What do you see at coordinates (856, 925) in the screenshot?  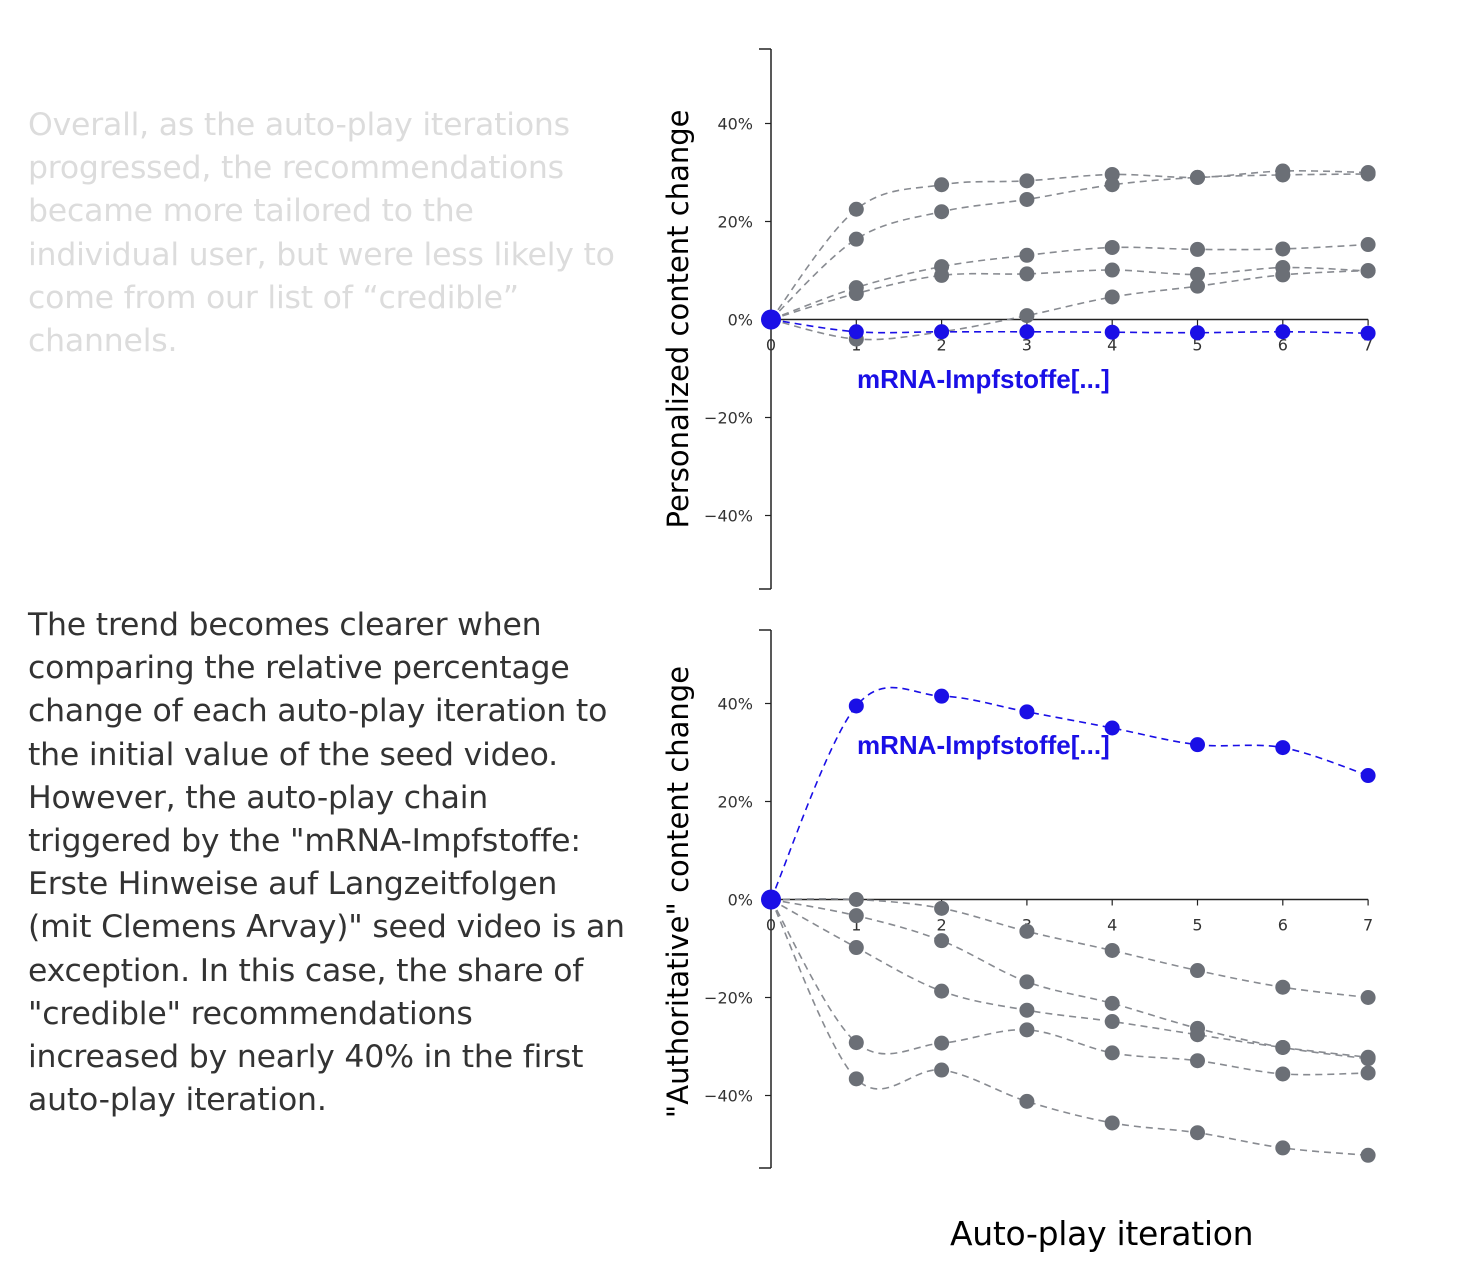 I see `x-tick-label: 1` at bounding box center [856, 925].